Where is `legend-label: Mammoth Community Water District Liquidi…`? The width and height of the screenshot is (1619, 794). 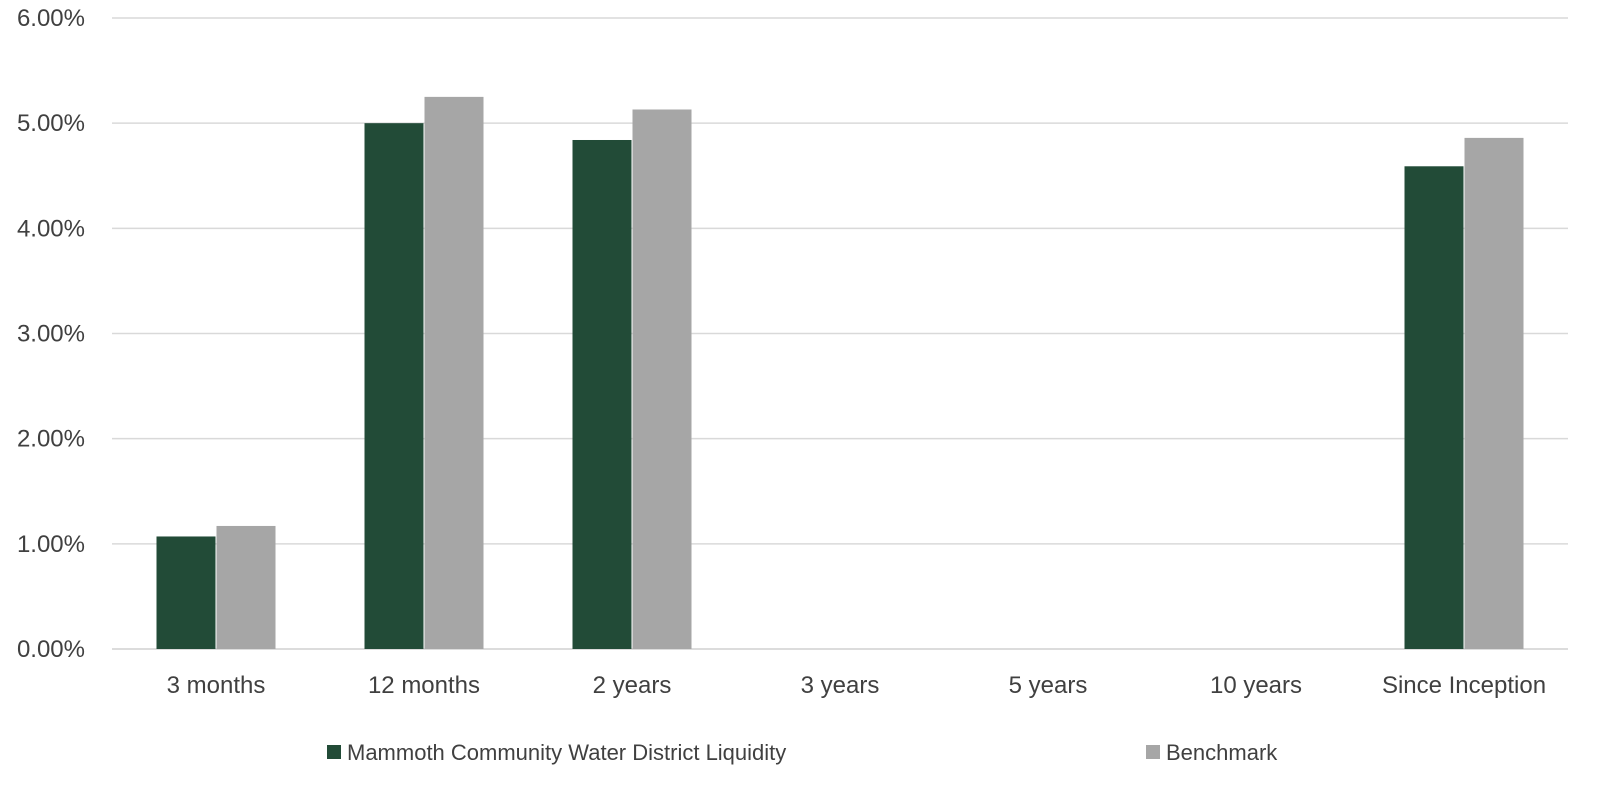
legend-label: Mammoth Community Water District Liquidi… is located at coordinates (566, 752).